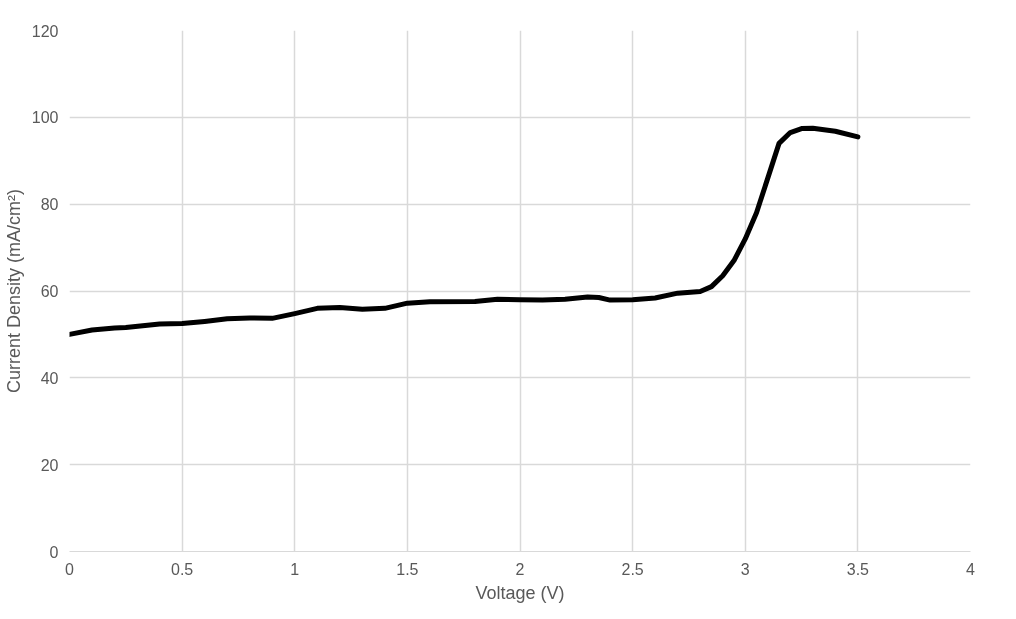  I want to click on x-tick-label: 4, so click(971, 569).